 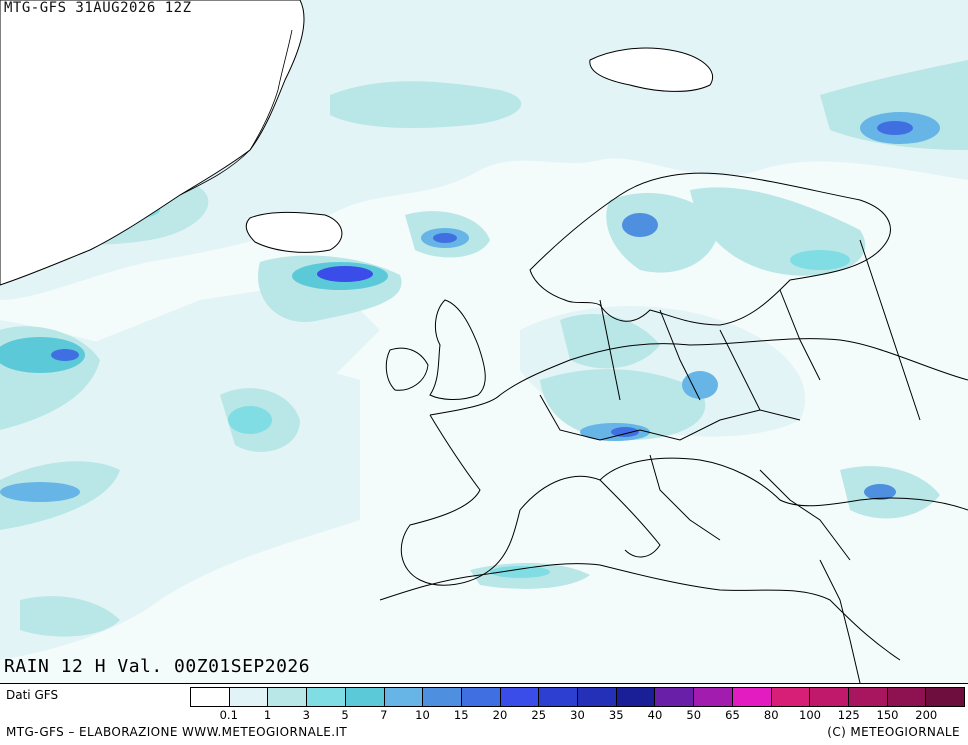 I want to click on legend-tick-label: 40, so click(x=655, y=715).